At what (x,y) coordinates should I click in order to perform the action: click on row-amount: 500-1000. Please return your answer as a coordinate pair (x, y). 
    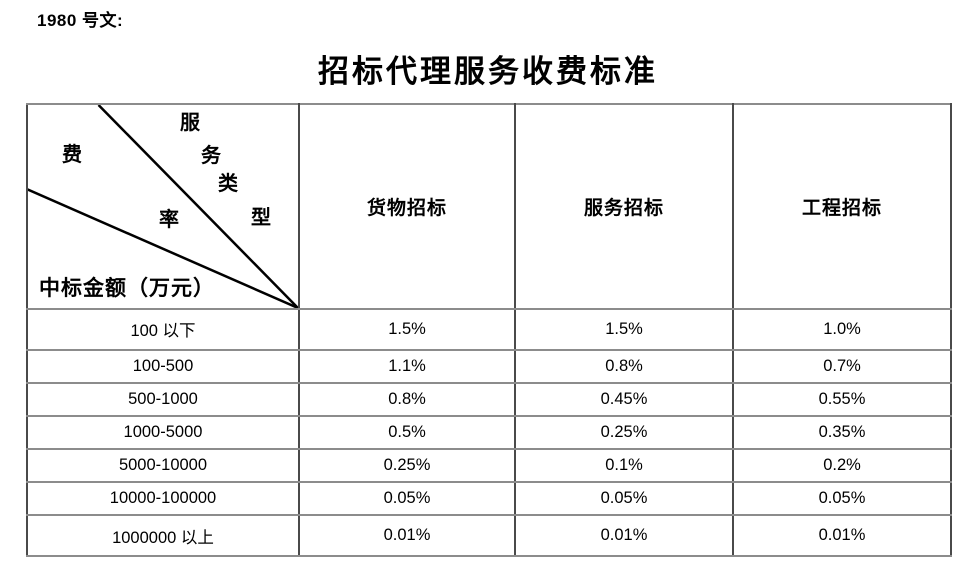
    Looking at the image, I should click on (163, 399).